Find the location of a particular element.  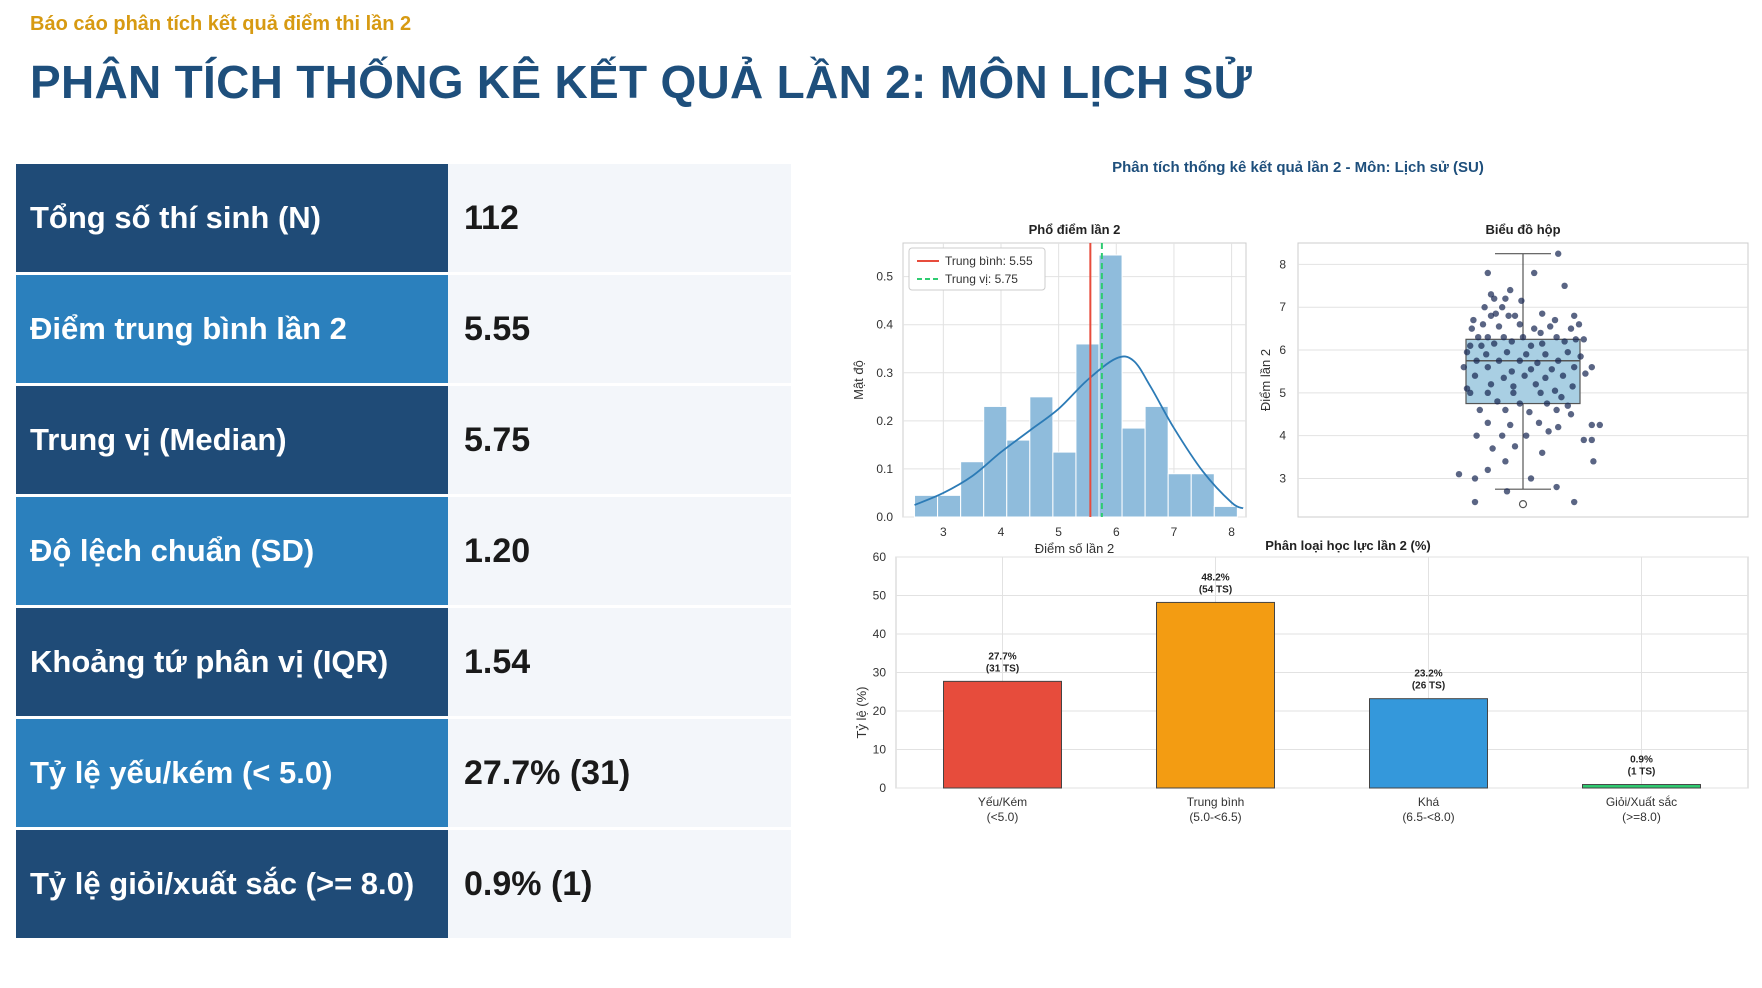

hist-ytick-label: 0.3 is located at coordinates (884, 373).